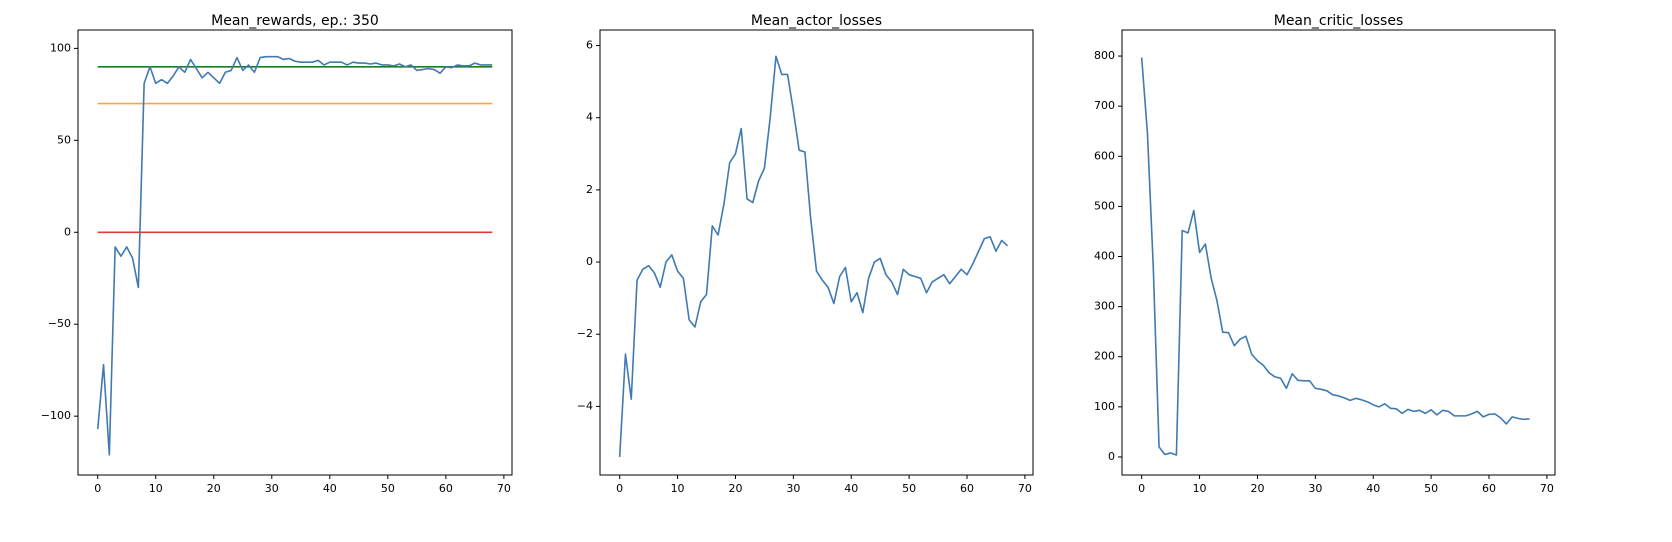  I want to click on y-tick-label: 200, so click(1104, 356).